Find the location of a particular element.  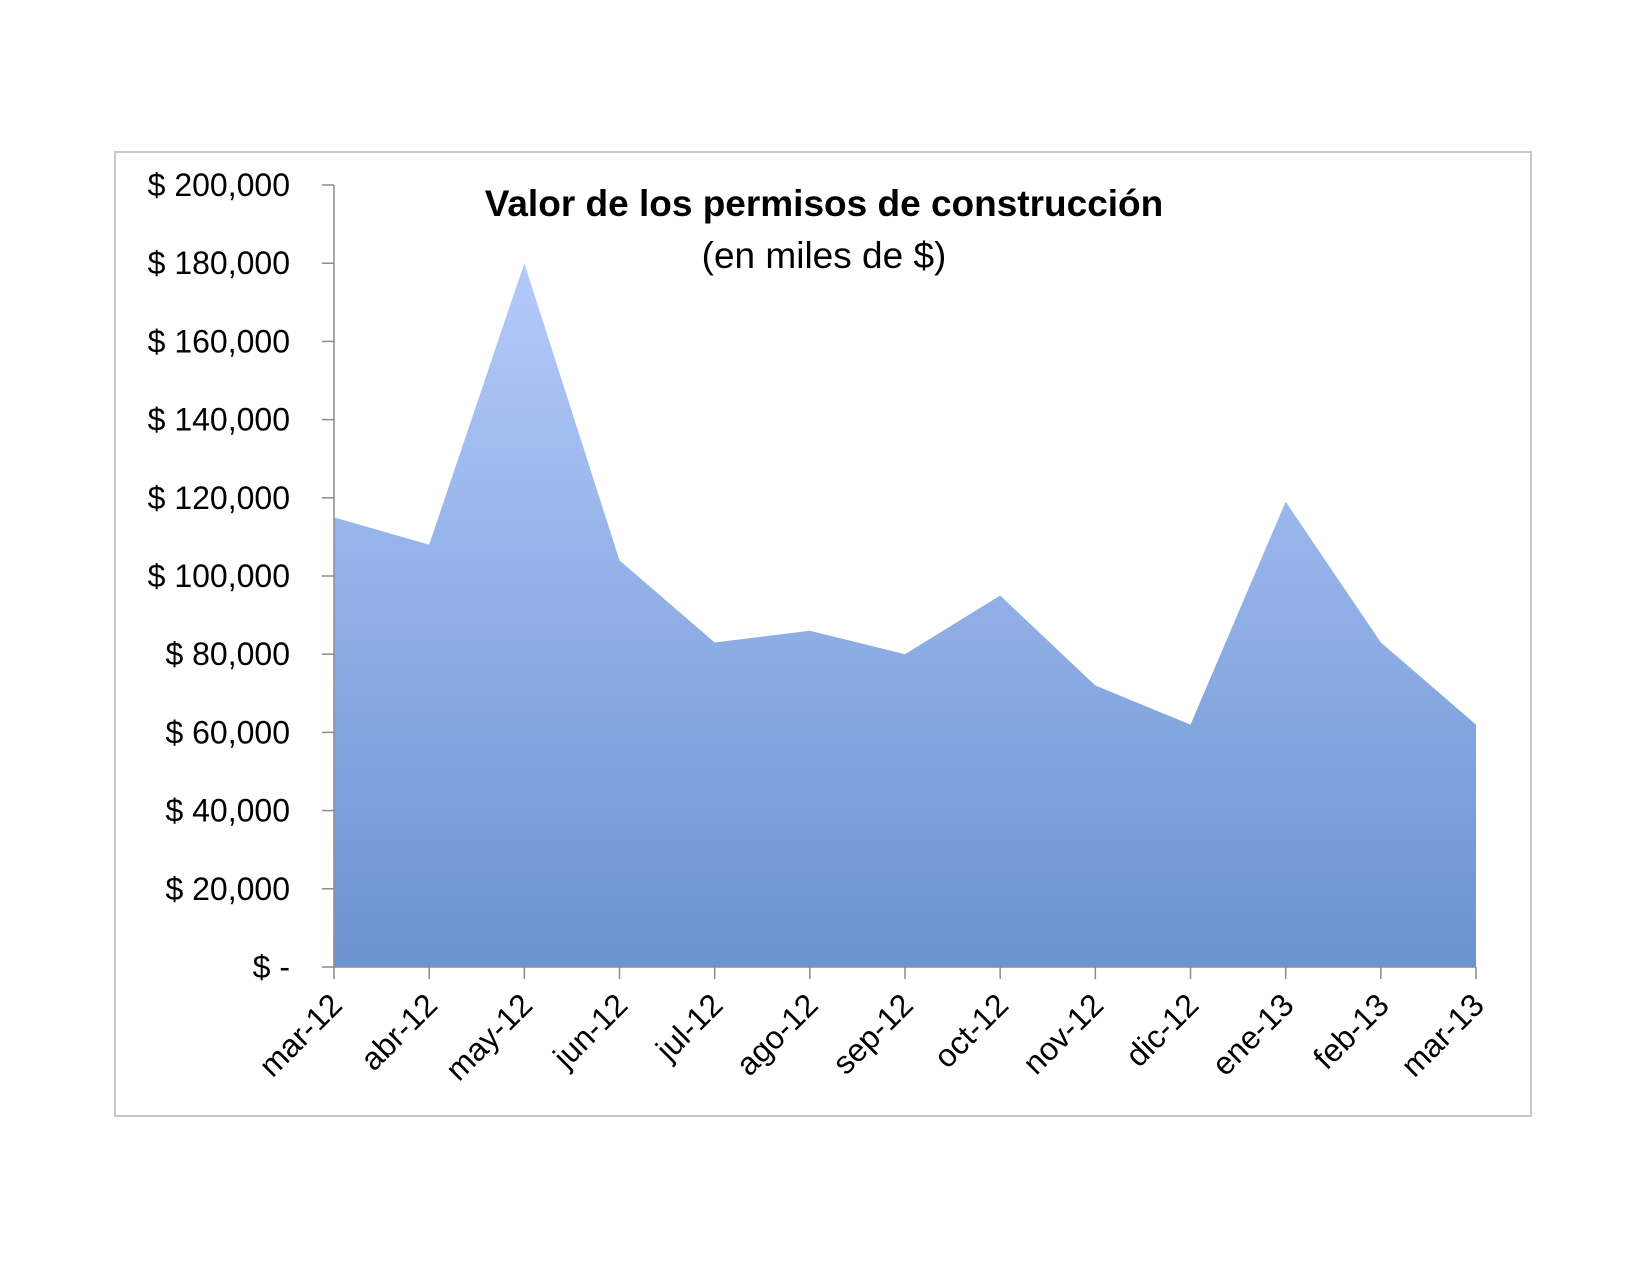

x-tick-label: oct-12 is located at coordinates (971, 1030).